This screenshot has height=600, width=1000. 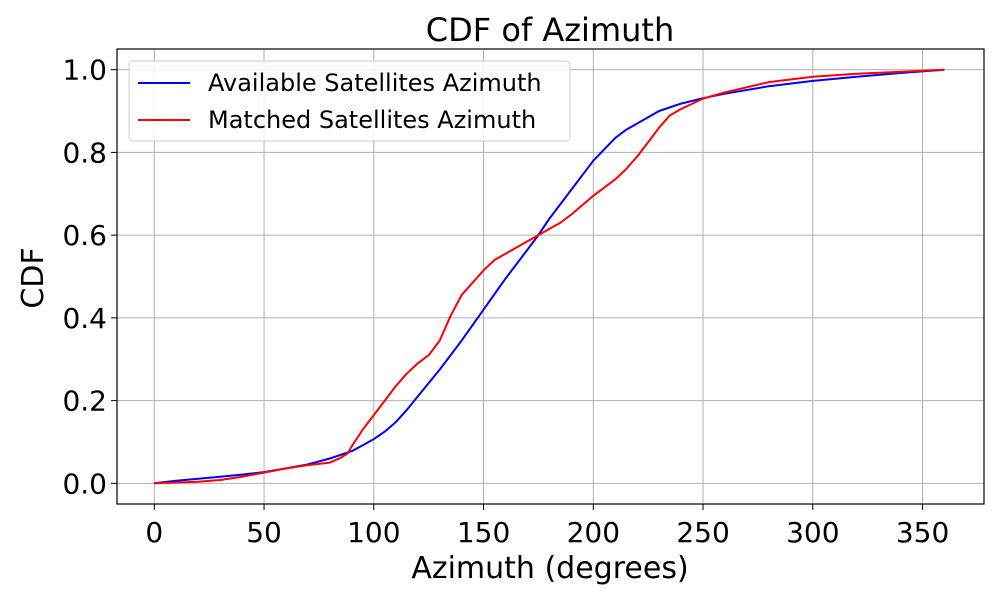 I want to click on legend-box, so click(x=349, y=101).